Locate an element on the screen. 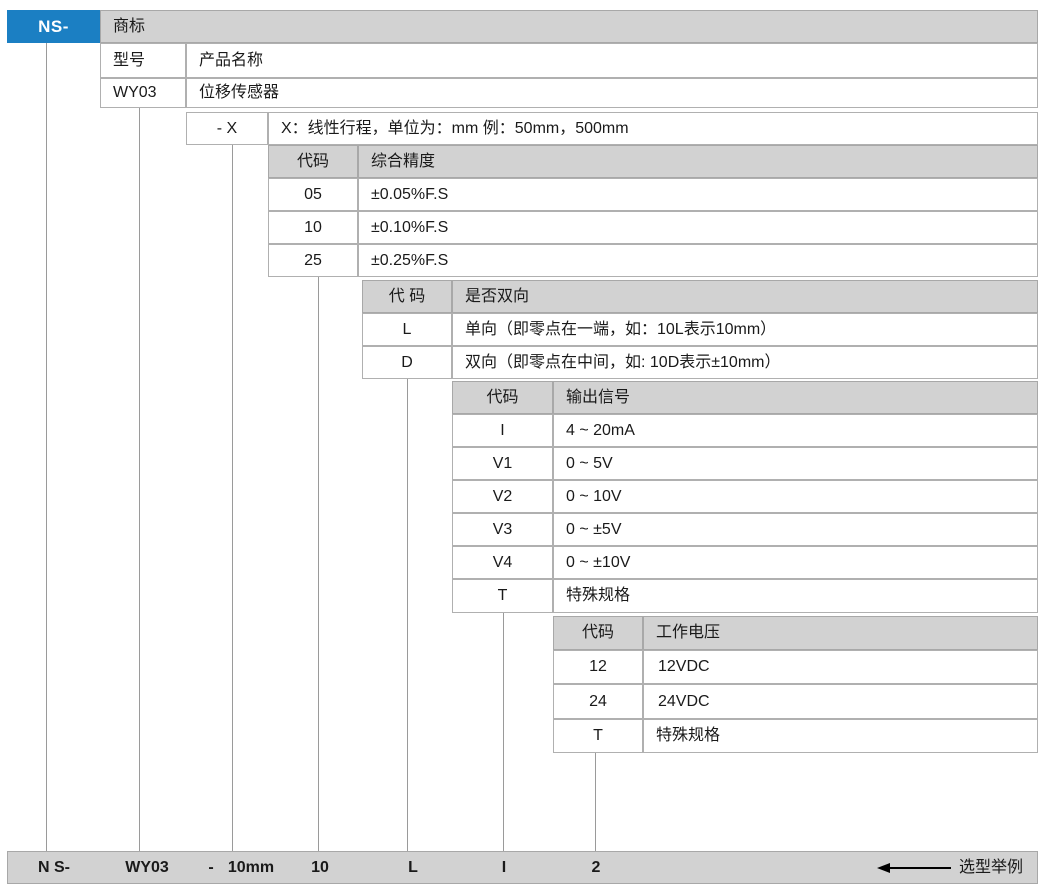 This screenshot has height=894, width=1045. model-code-text: WY03 is located at coordinates (135, 92).